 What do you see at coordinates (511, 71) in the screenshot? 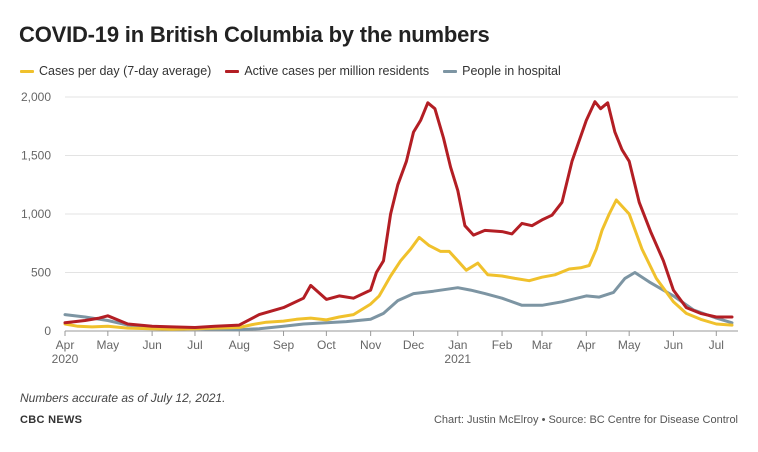
I see `legend-label-hospital: People in hospital` at bounding box center [511, 71].